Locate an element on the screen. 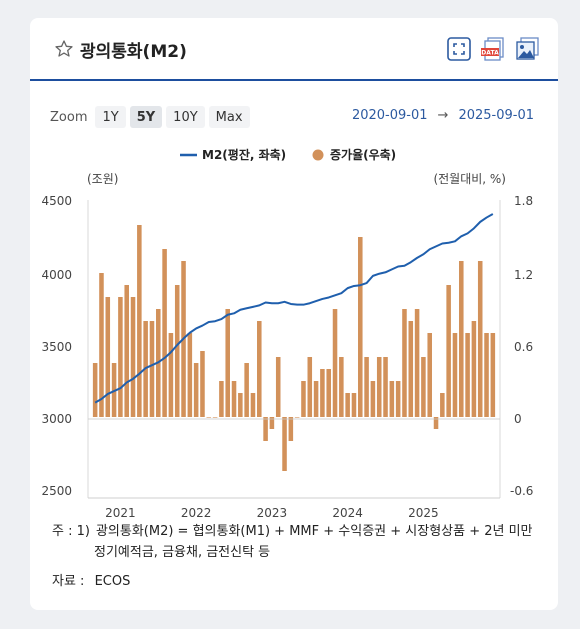 The width and height of the screenshot is (580, 629). svg-text: DATA is located at coordinates (490, 53).